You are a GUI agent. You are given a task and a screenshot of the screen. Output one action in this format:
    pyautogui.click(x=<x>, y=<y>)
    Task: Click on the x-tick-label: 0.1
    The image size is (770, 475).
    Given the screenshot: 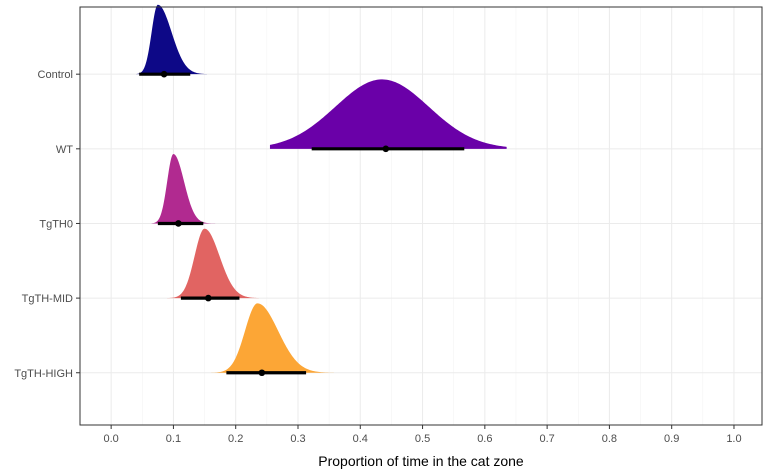 What is the action you would take?
    pyautogui.click(x=173, y=439)
    